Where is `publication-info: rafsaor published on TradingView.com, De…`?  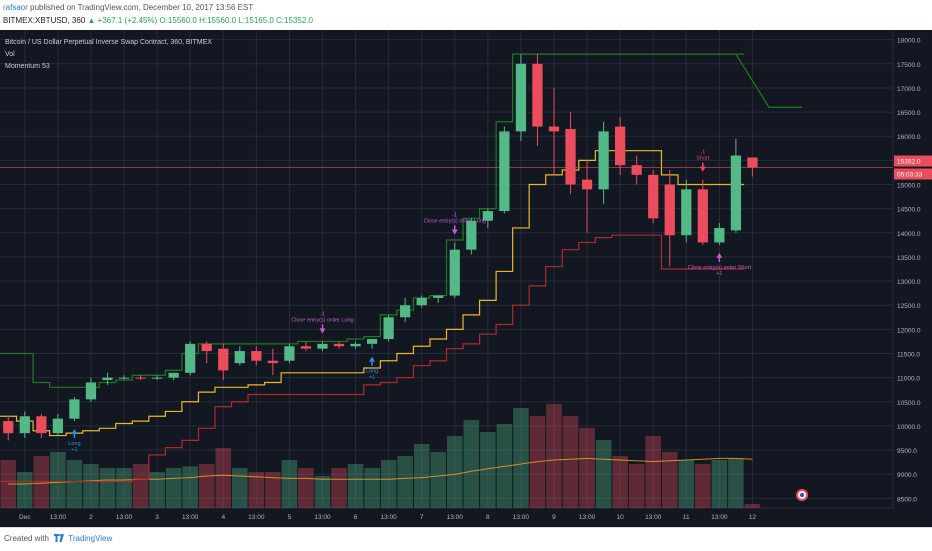 publication-info: rafsaor published on TradingView.com, De… is located at coordinates (128, 7).